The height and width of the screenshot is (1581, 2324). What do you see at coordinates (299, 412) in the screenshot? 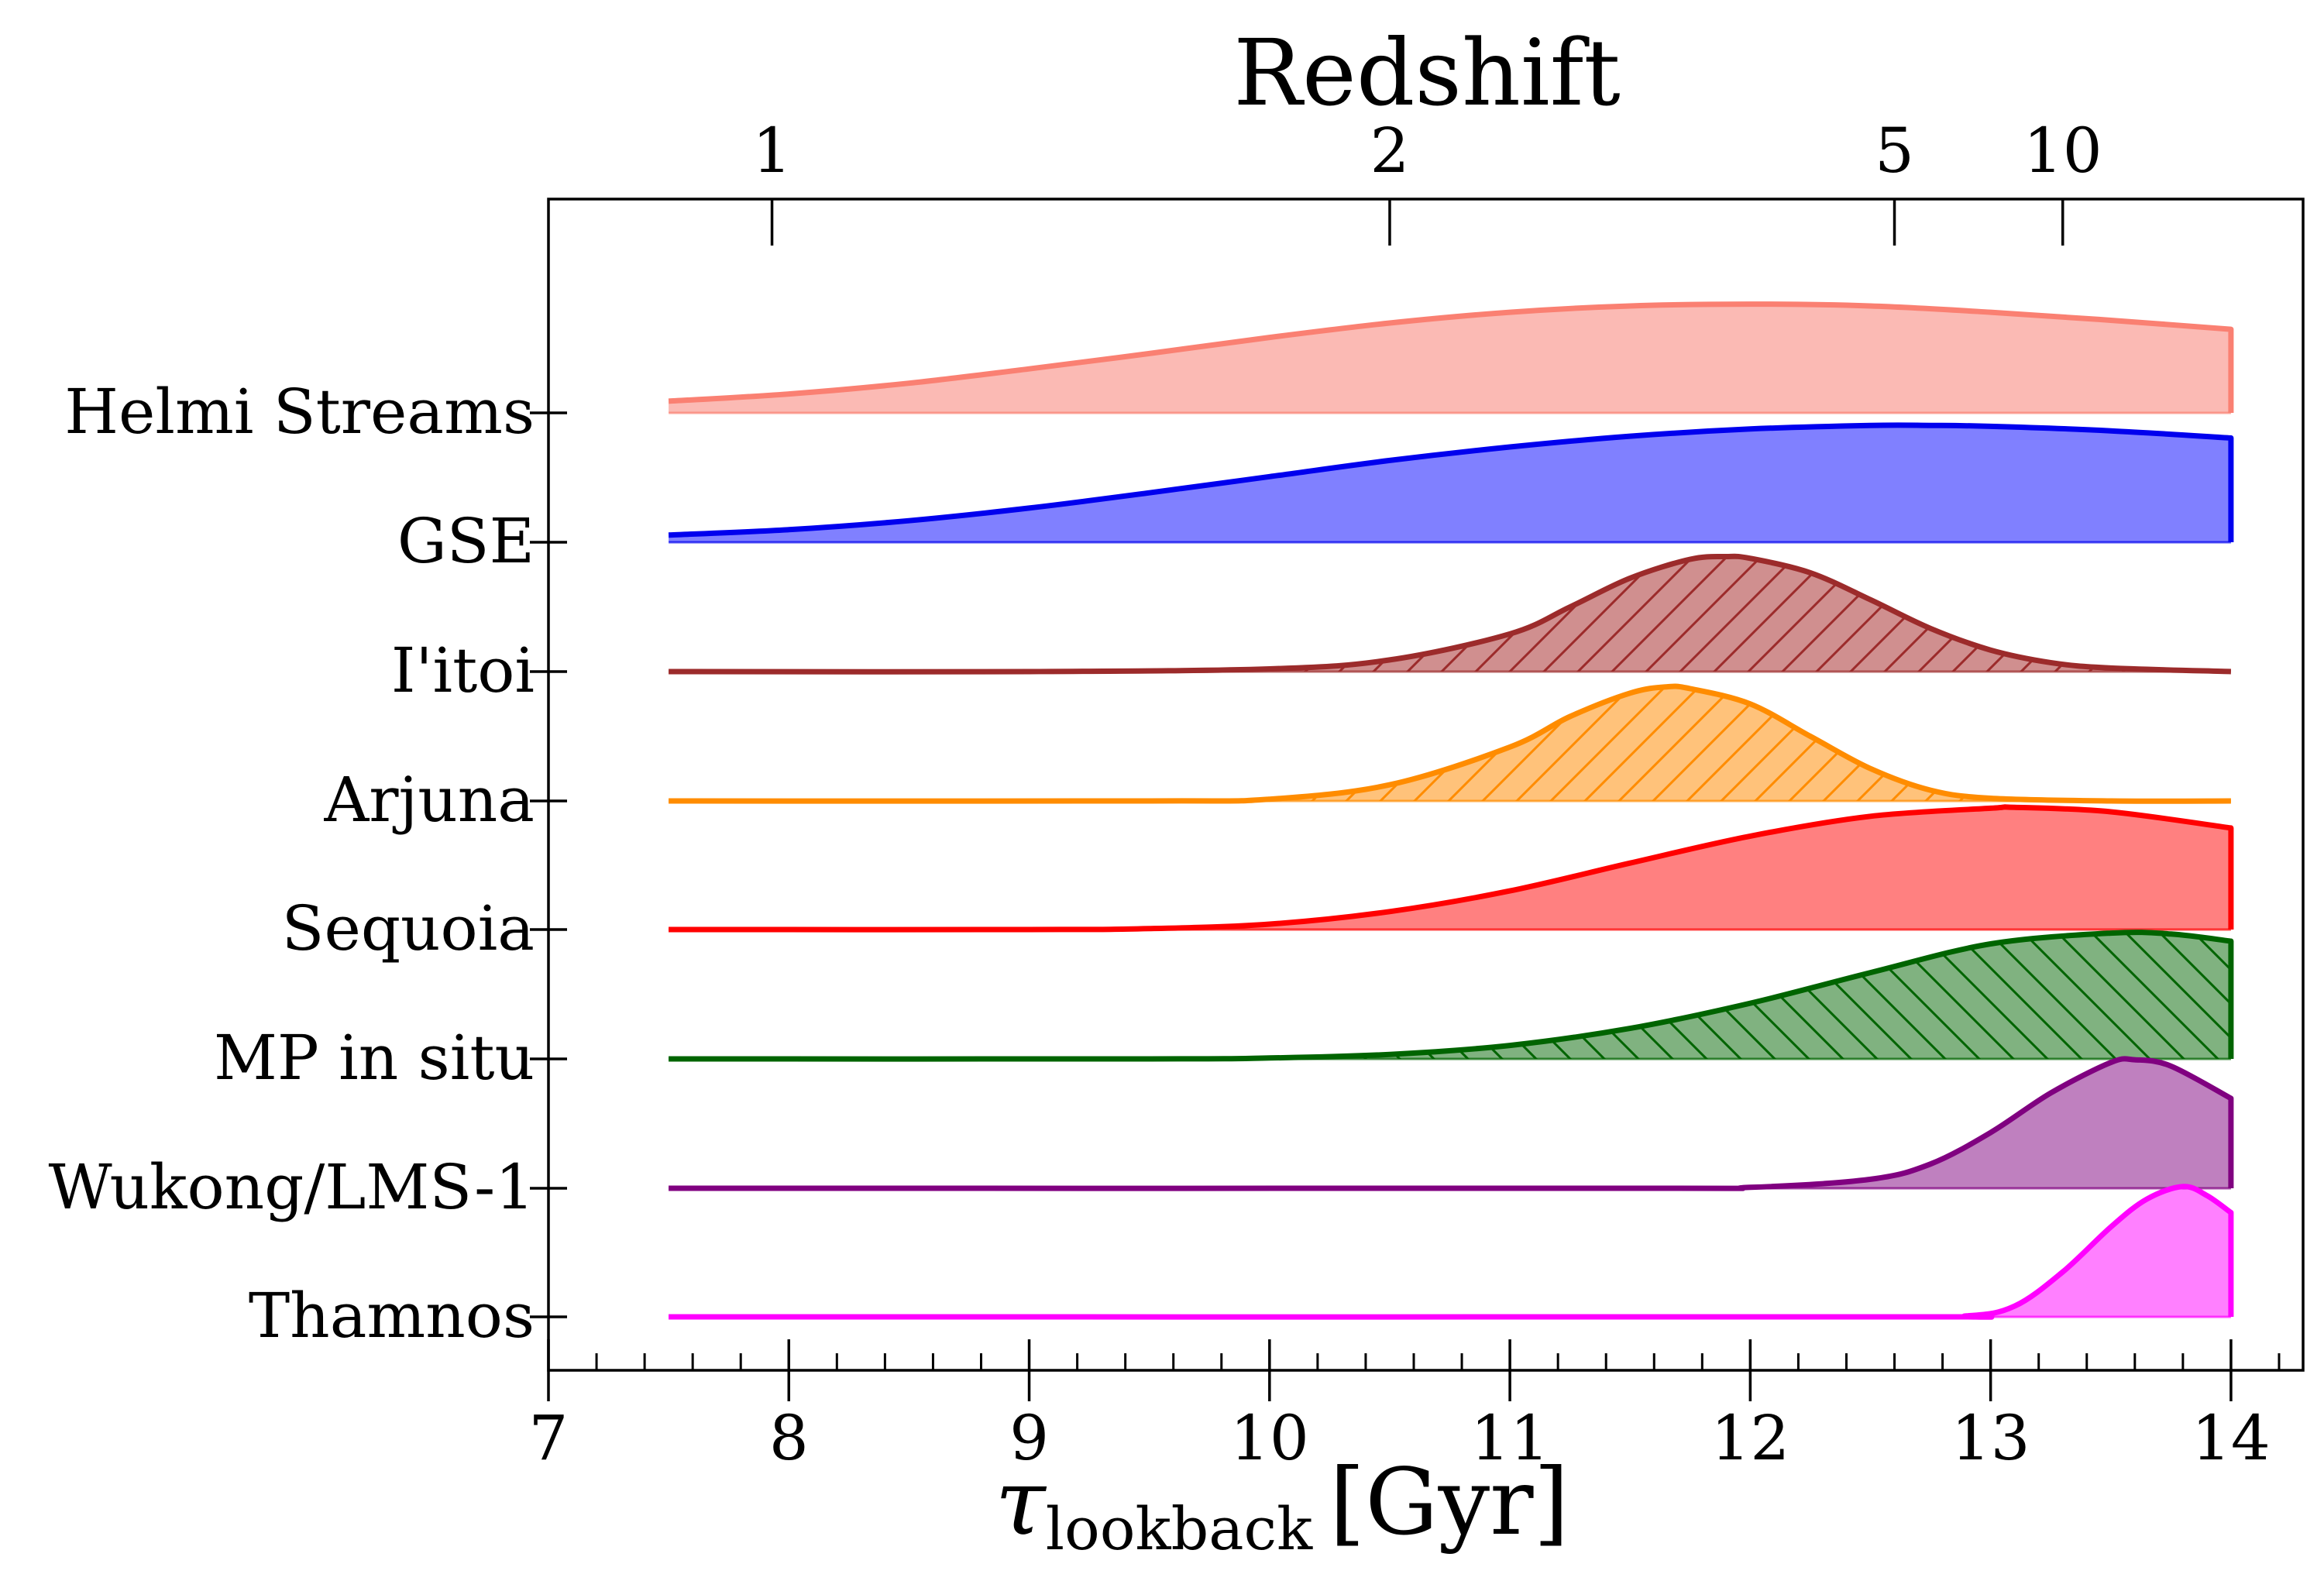
I see `ylabel-helmi-streams: Helmi Streams` at bounding box center [299, 412].